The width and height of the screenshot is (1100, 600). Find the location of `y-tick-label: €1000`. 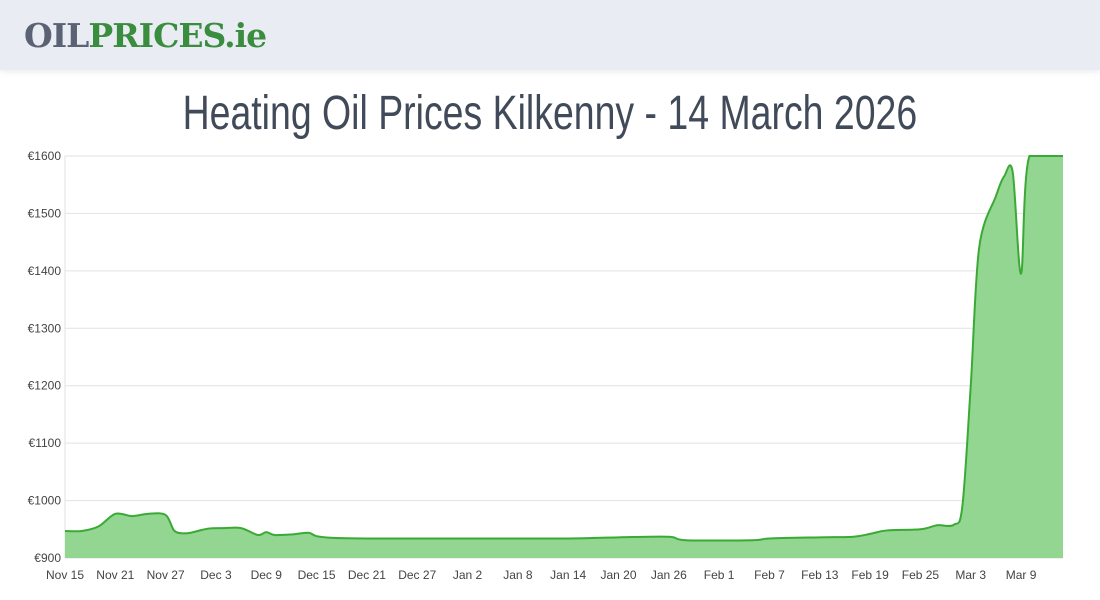

y-tick-label: €1000 is located at coordinates (45, 501).